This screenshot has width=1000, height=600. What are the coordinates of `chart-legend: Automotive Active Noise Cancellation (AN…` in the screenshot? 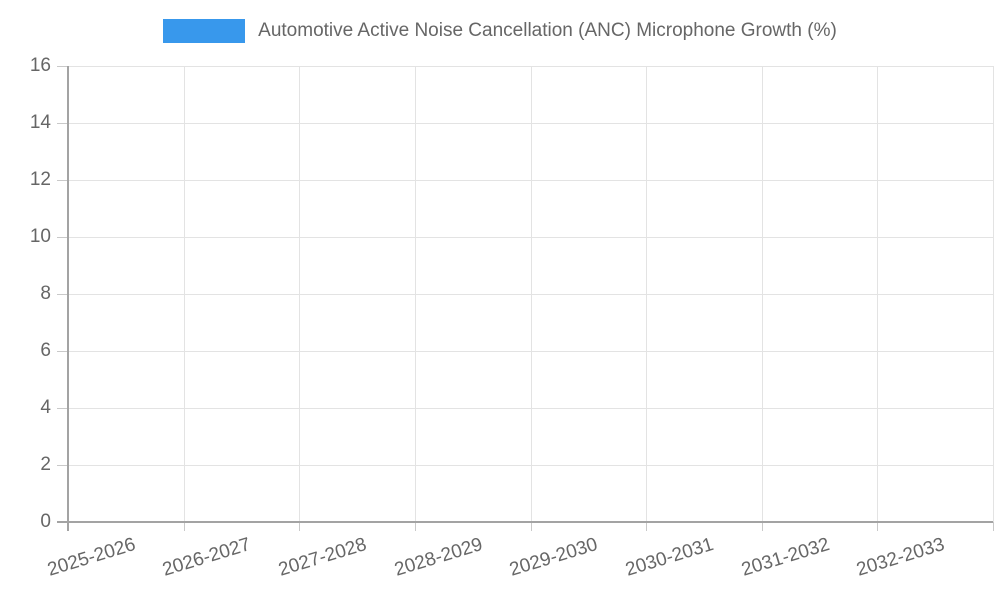 It's located at (500, 31).